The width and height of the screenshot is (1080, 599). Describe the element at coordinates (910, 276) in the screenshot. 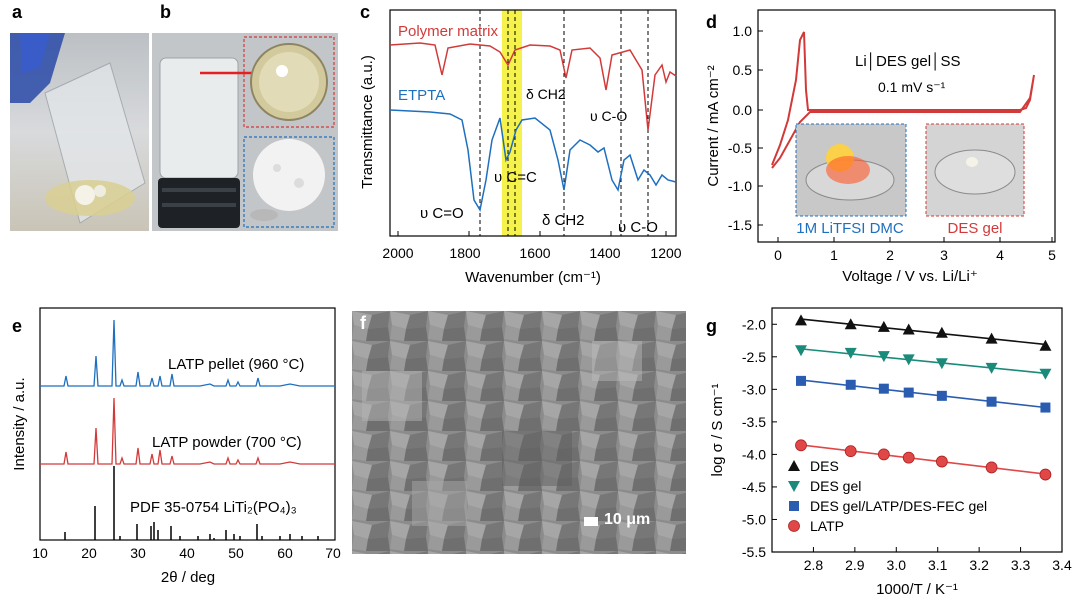

I see `d-xlabel: Voltage / V vs. Li/Li⁺` at that location.